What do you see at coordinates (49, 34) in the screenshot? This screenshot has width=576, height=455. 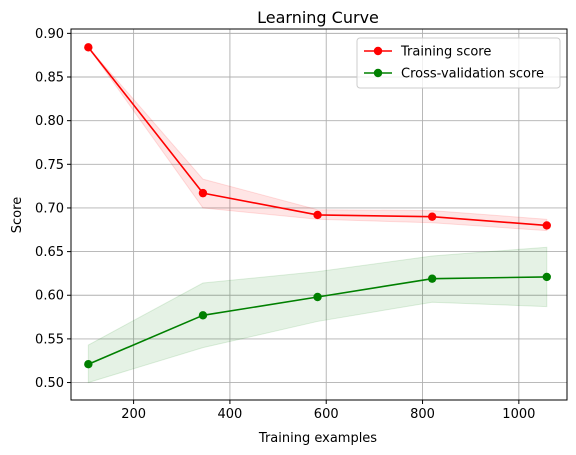 I see `y-tick-label: 0.90` at bounding box center [49, 34].